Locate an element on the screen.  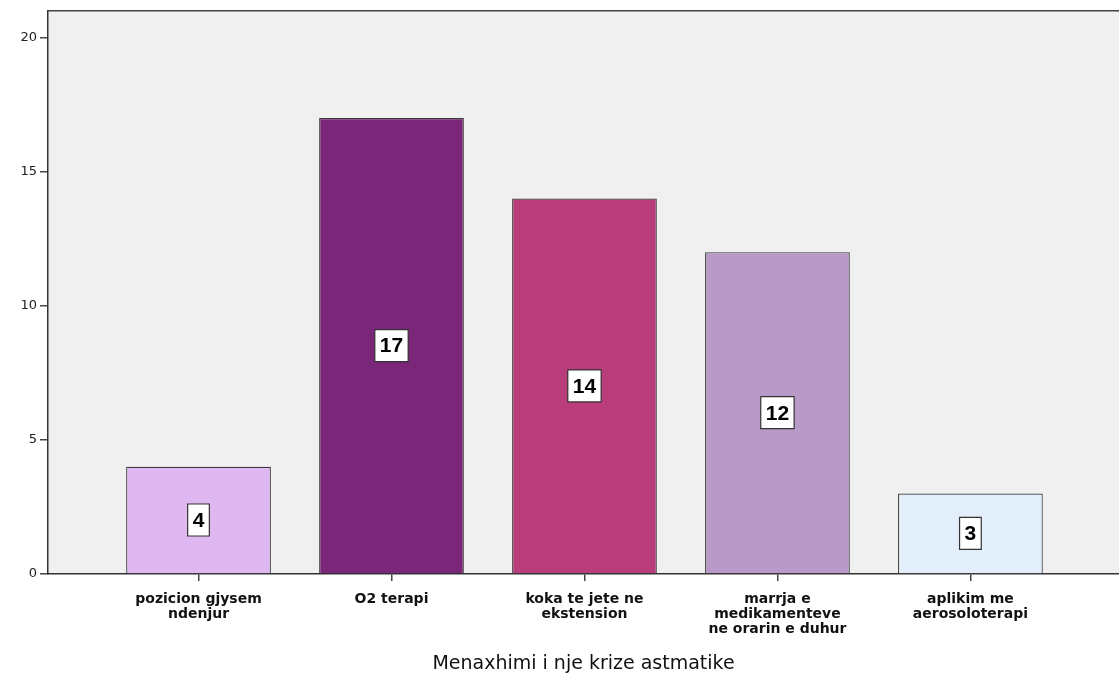
x-tick-label: pozicion gjysem ndenjur is located at coordinates (198, 606).